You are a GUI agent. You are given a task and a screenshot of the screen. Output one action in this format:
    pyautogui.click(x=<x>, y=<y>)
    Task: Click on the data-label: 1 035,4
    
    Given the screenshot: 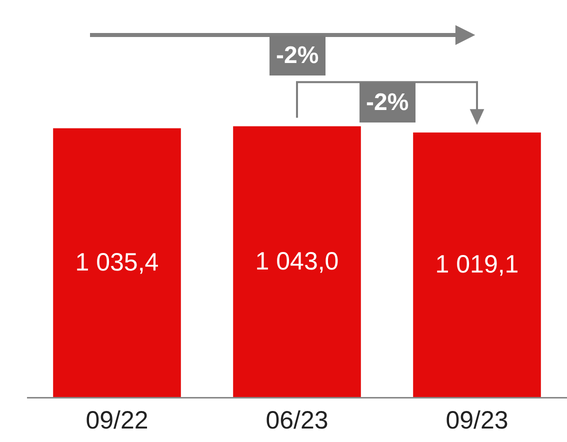 What is the action you would take?
    pyautogui.click(x=117, y=262)
    